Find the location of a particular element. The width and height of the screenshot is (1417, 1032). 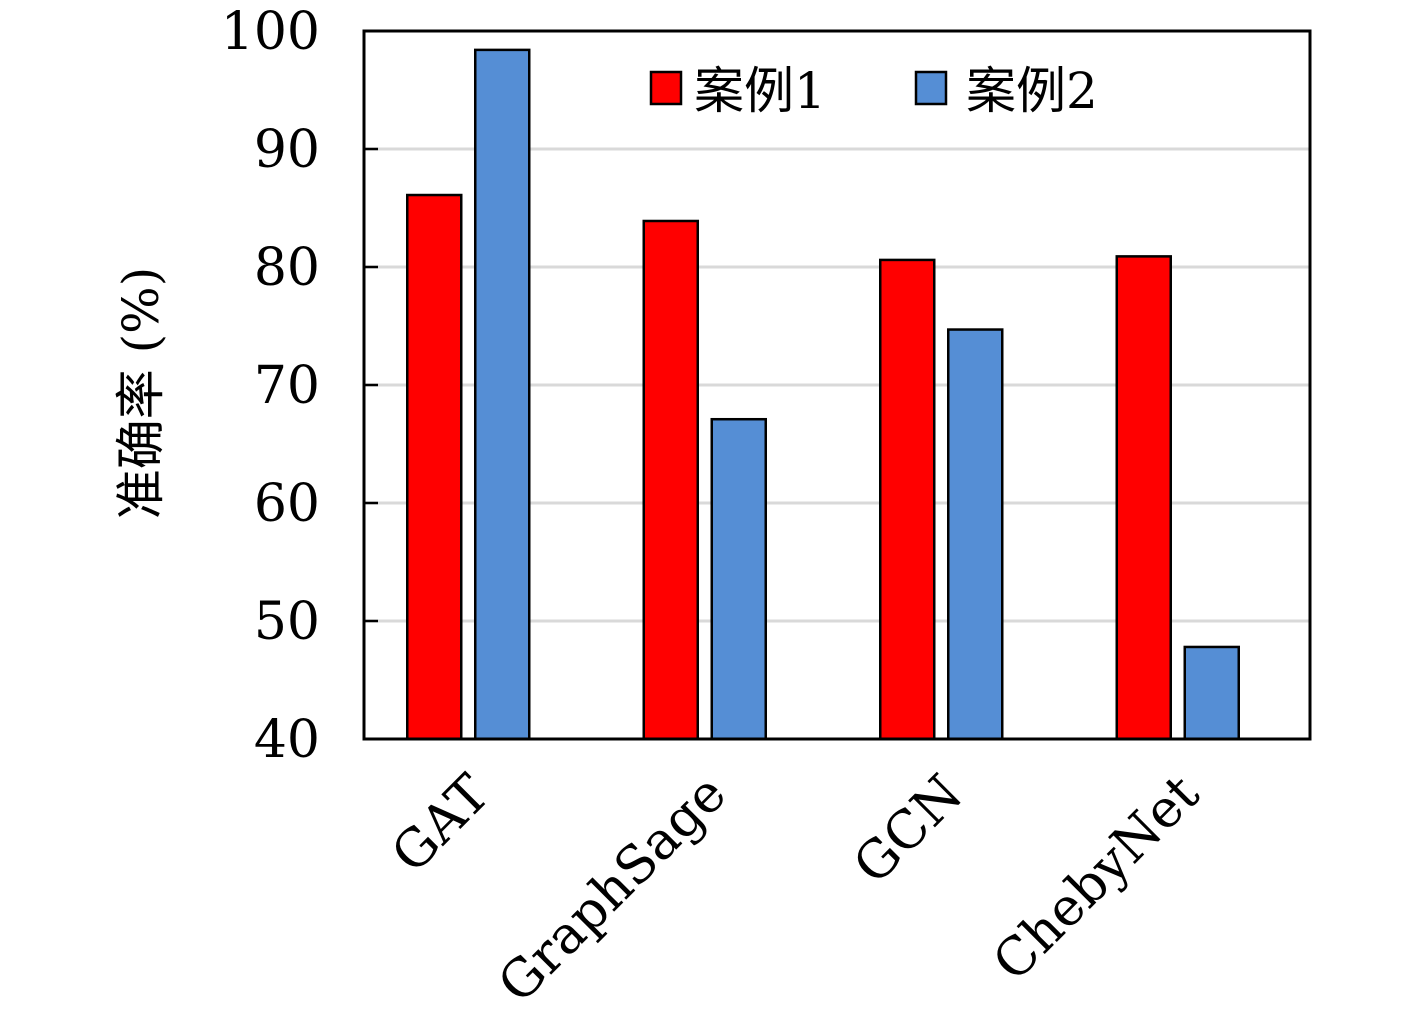

y-tick-label: 40 is located at coordinates (287, 740).